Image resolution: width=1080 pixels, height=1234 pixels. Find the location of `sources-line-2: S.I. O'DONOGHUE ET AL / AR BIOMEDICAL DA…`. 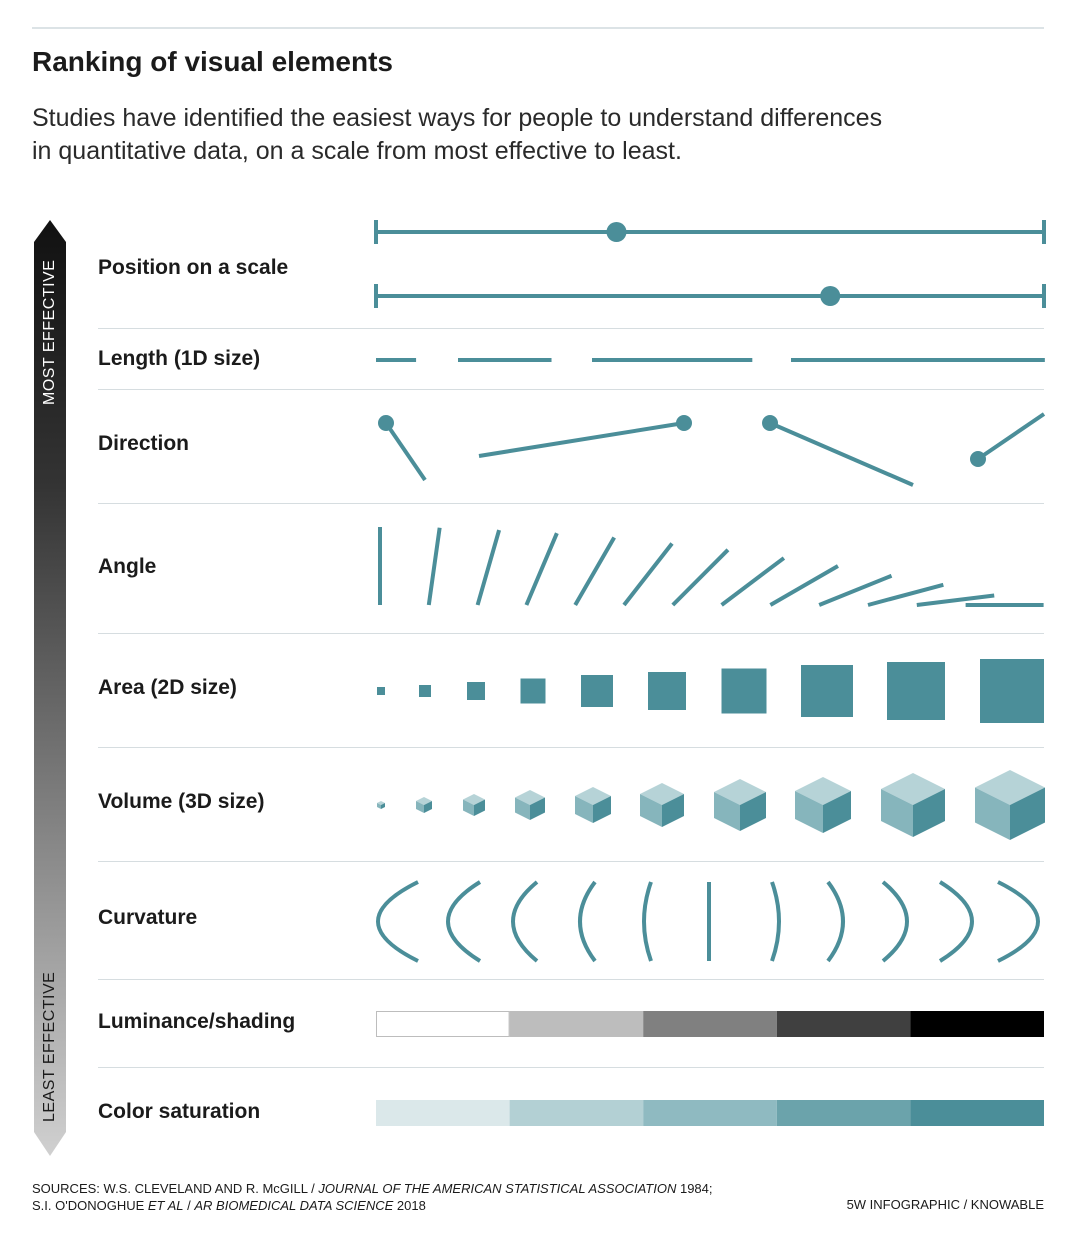

sources-line-2: S.I. O'DONOGHUE ET AL / AR BIOMEDICAL DA… is located at coordinates (372, 1205).